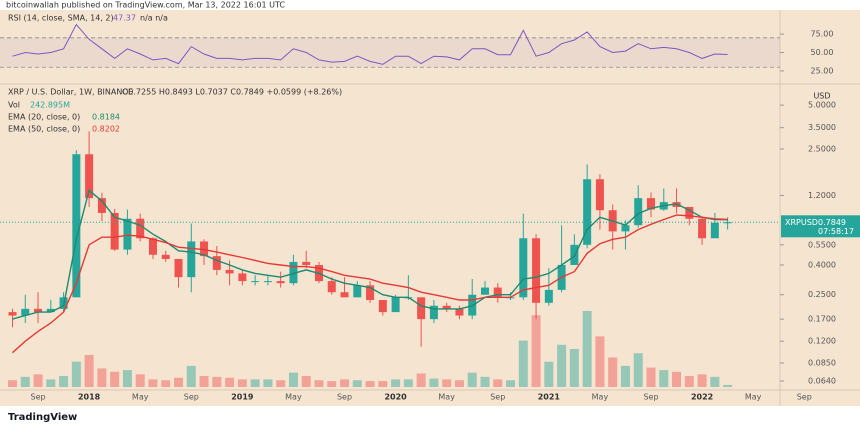 The height and width of the screenshot is (427, 860). What do you see at coordinates (14, 105) in the screenshot?
I see `volume-name: Vol` at bounding box center [14, 105].